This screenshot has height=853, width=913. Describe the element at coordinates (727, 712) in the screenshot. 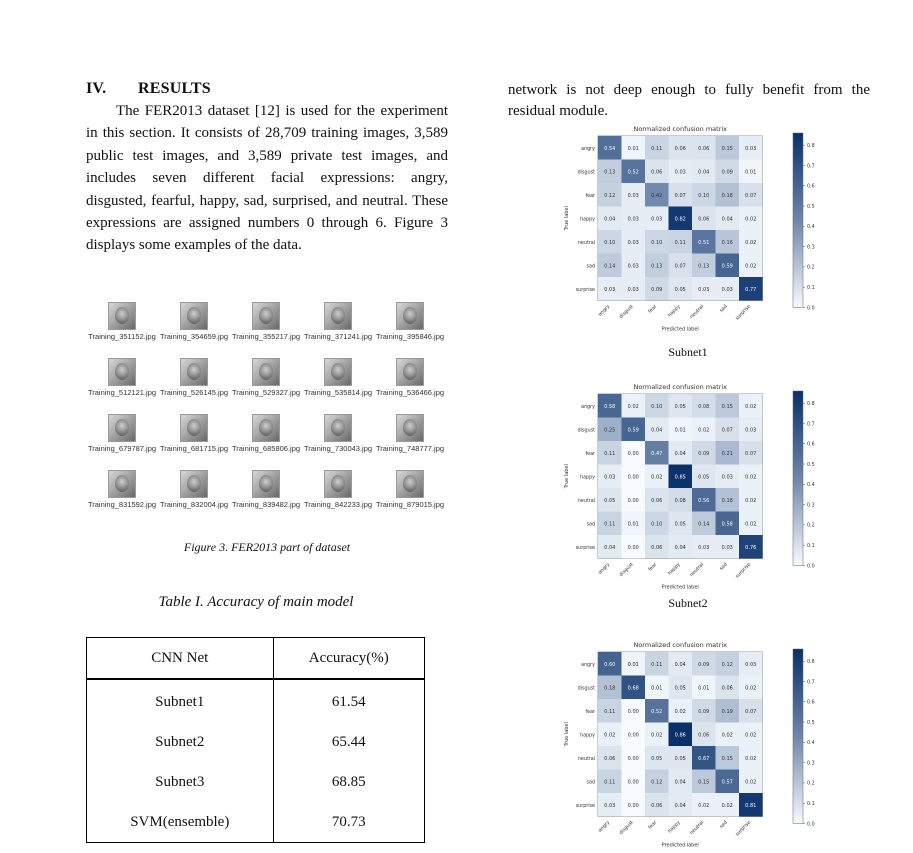

I see `cell-value: 0.19` at that location.